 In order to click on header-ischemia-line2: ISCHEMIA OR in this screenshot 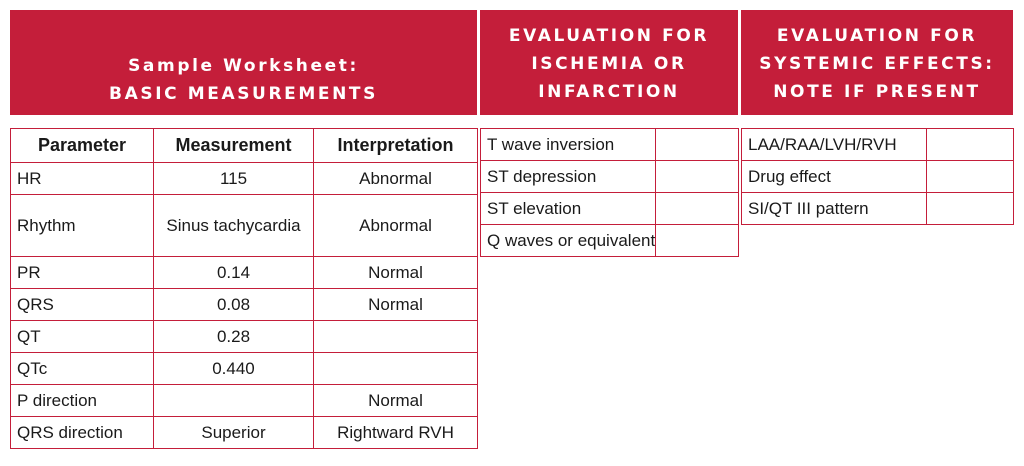, I will do `click(609, 64)`.